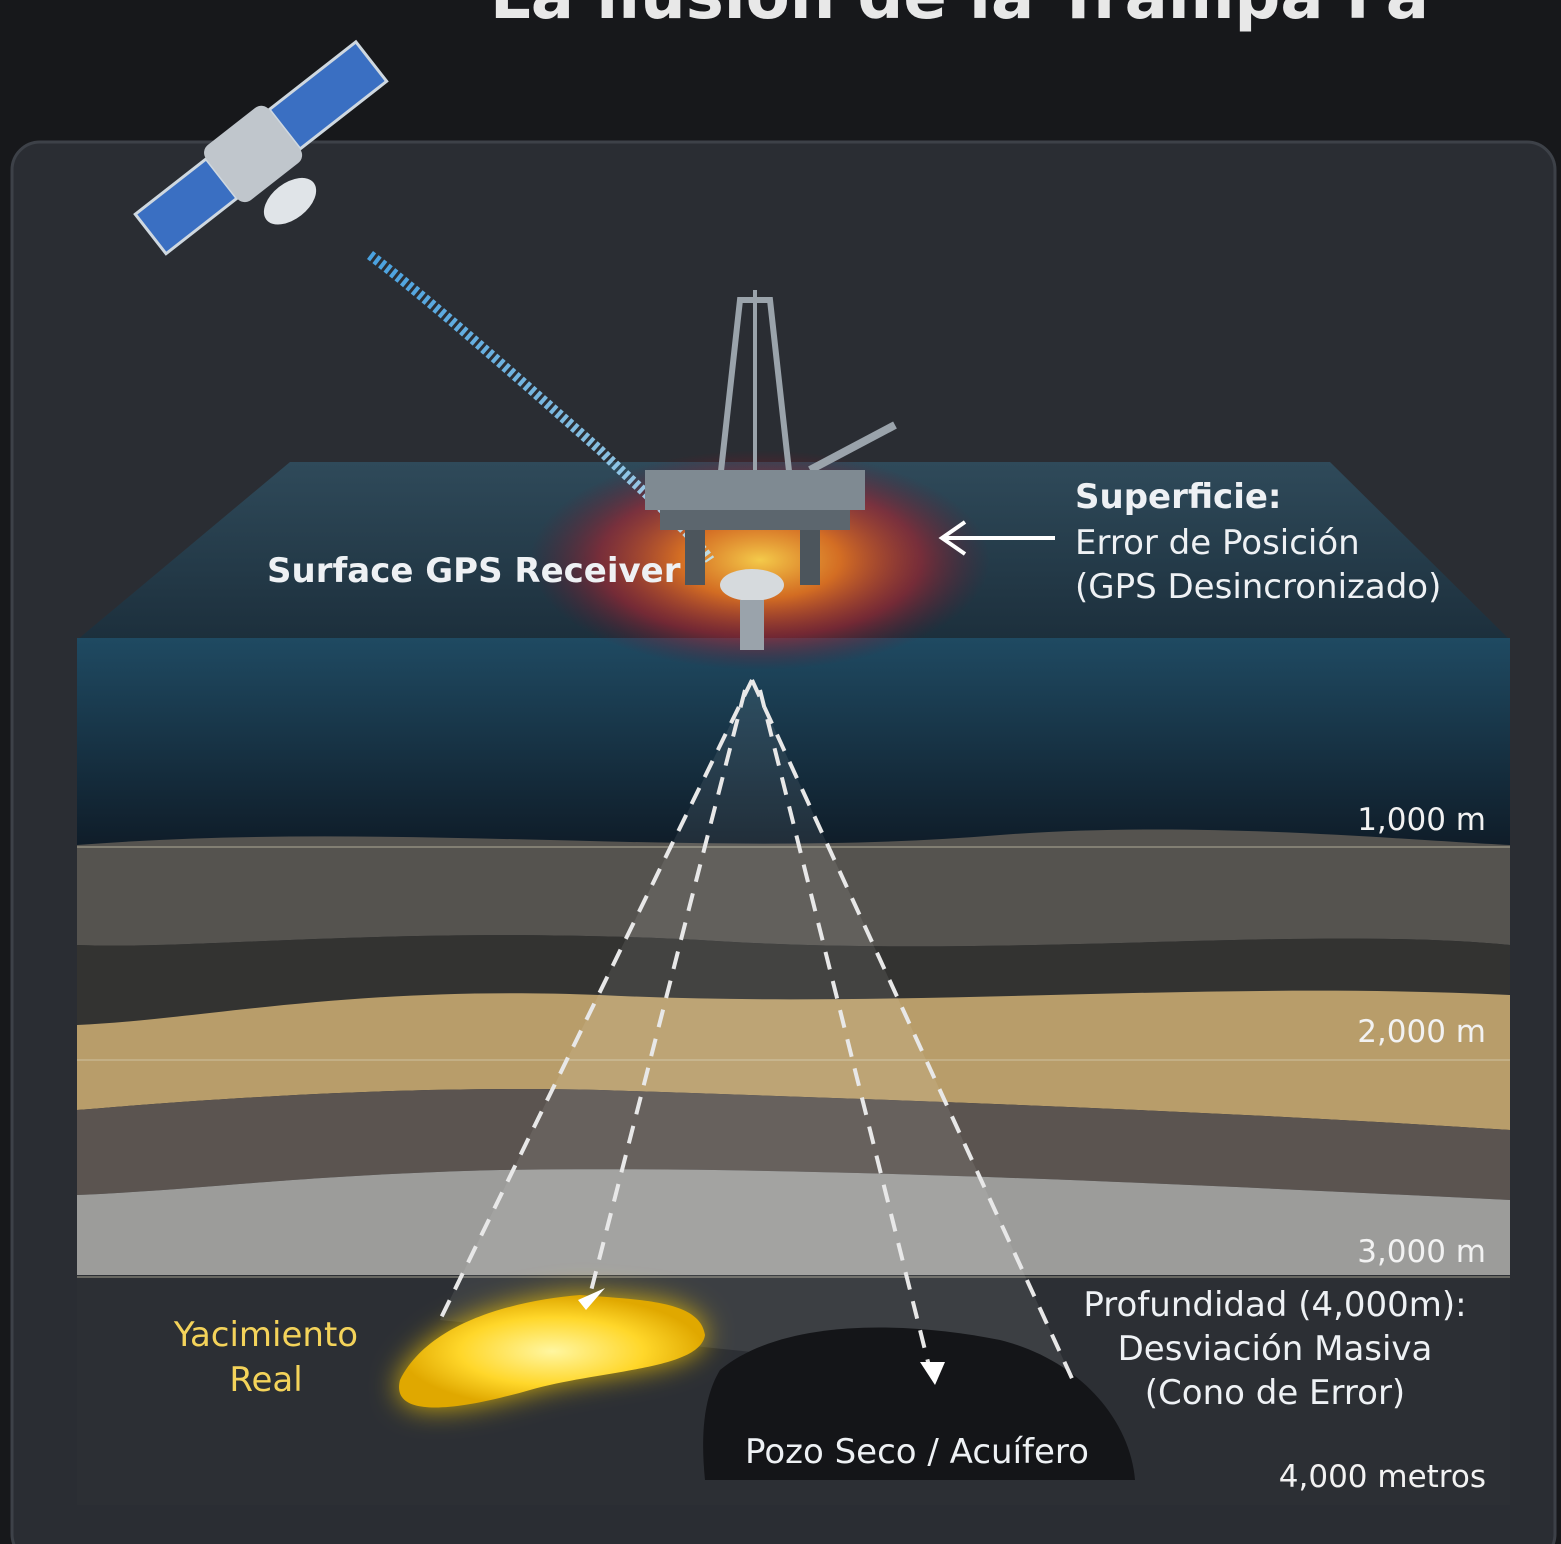  What do you see at coordinates (952, 538) in the screenshot?
I see `pointer-arrow-head` at bounding box center [952, 538].